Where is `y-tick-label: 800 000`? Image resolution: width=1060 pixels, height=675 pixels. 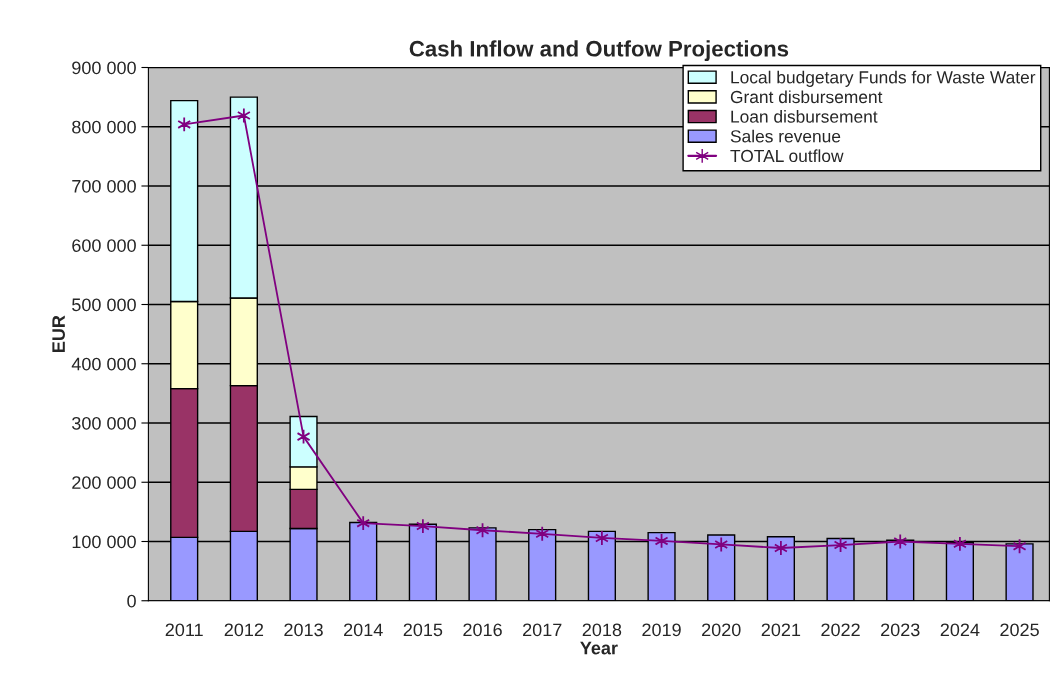
y-tick-label: 800 000 is located at coordinates (104, 127).